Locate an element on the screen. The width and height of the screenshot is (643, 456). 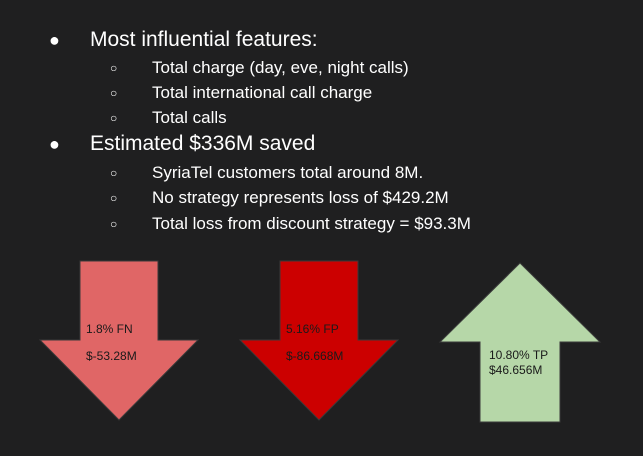
fn-arrow-shape is located at coordinates (119, 340).